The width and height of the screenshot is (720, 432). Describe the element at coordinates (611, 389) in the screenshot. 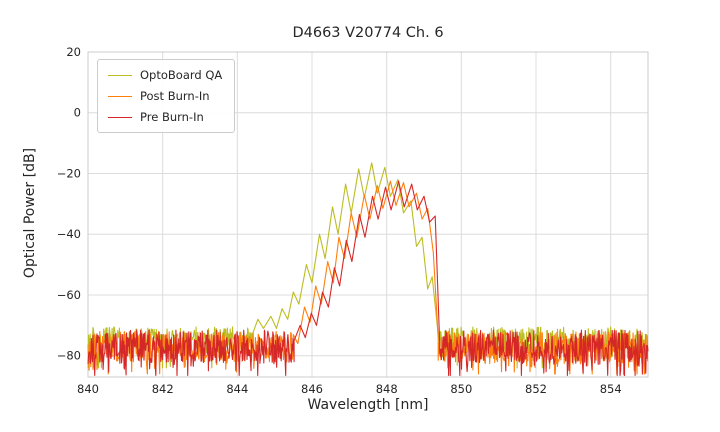

I see `x-tick-label: 854` at that location.